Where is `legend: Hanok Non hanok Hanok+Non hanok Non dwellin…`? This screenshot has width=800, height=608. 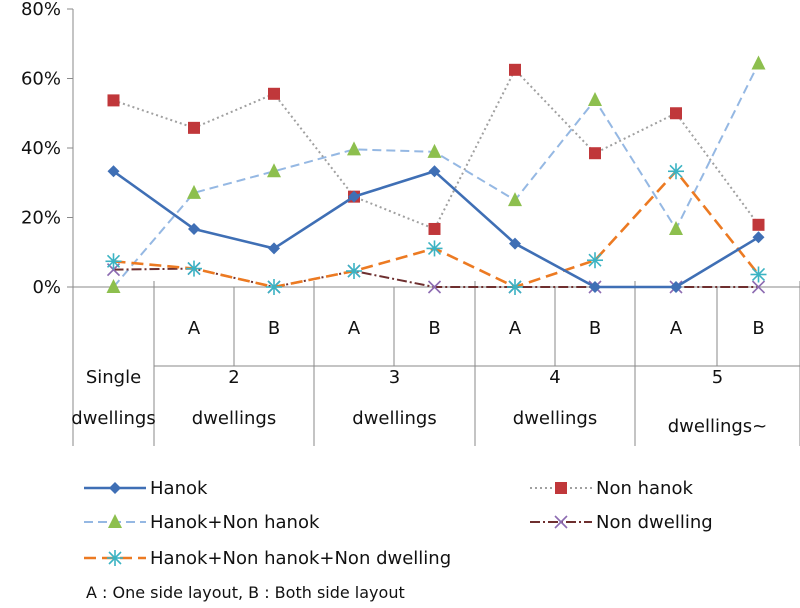
legend: Hanok Non hanok Hanok+Non hanok Non dwellin… is located at coordinates (398, 523).